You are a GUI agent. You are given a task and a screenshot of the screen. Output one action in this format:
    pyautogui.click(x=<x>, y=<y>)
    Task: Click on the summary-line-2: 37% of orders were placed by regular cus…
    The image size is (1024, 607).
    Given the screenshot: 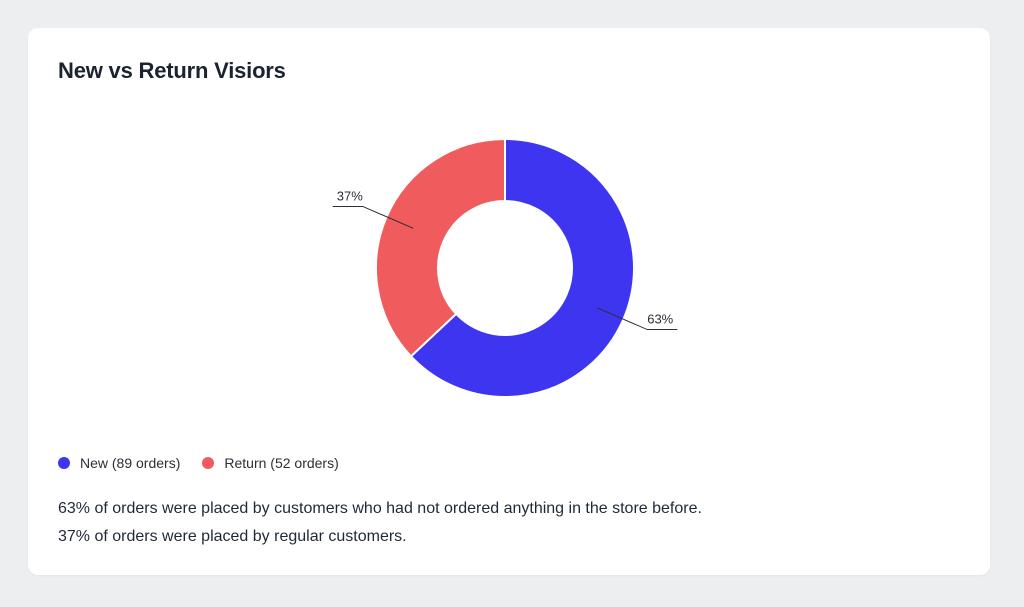 What is the action you would take?
    pyautogui.click(x=232, y=536)
    